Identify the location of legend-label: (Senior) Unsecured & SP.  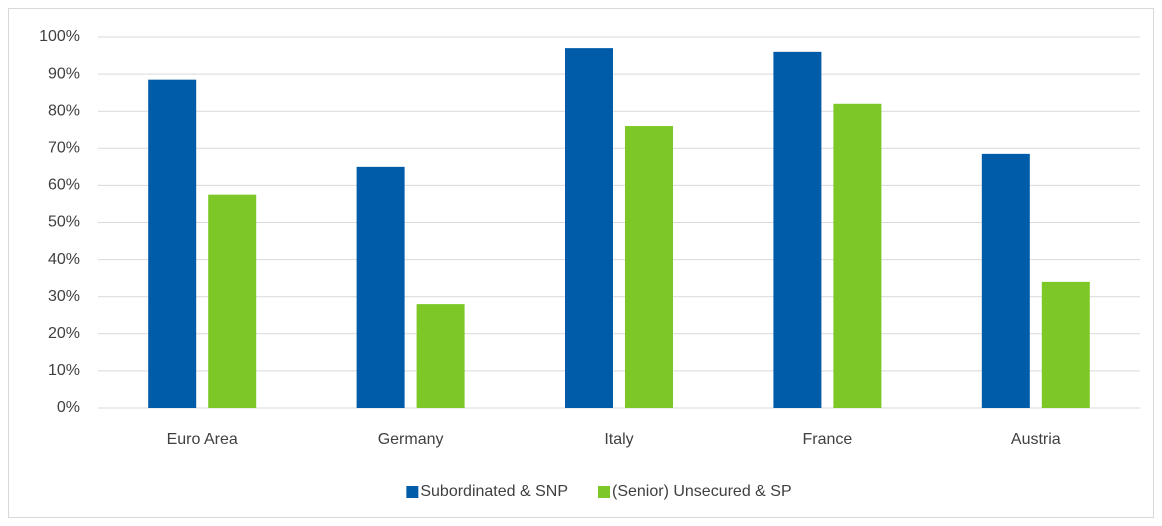
(702, 491).